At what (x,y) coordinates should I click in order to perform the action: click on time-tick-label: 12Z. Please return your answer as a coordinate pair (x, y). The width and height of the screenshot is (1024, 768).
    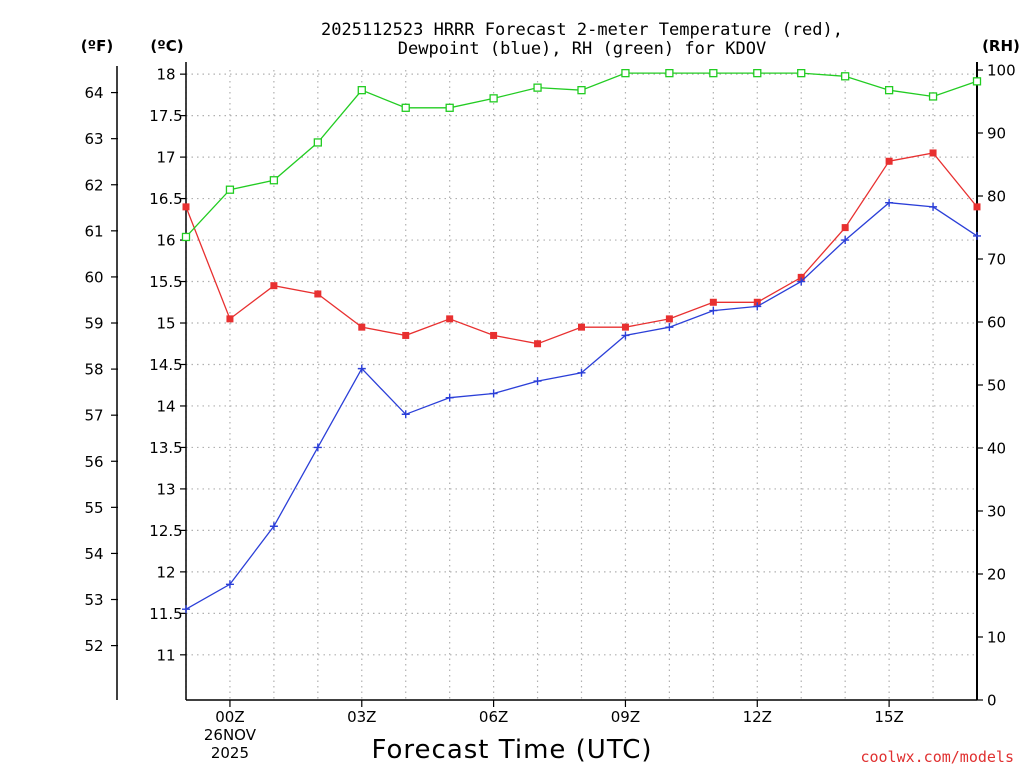
    Looking at the image, I should click on (757, 717).